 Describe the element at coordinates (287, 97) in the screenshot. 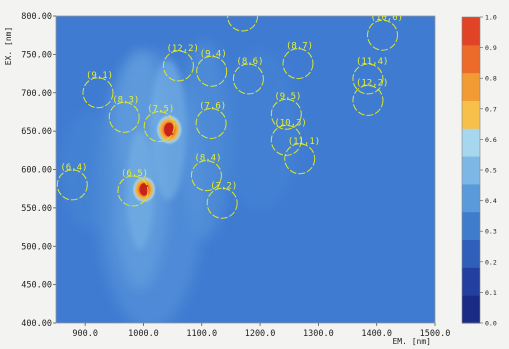

I see `chirality-marker-label: (9,5)` at that location.